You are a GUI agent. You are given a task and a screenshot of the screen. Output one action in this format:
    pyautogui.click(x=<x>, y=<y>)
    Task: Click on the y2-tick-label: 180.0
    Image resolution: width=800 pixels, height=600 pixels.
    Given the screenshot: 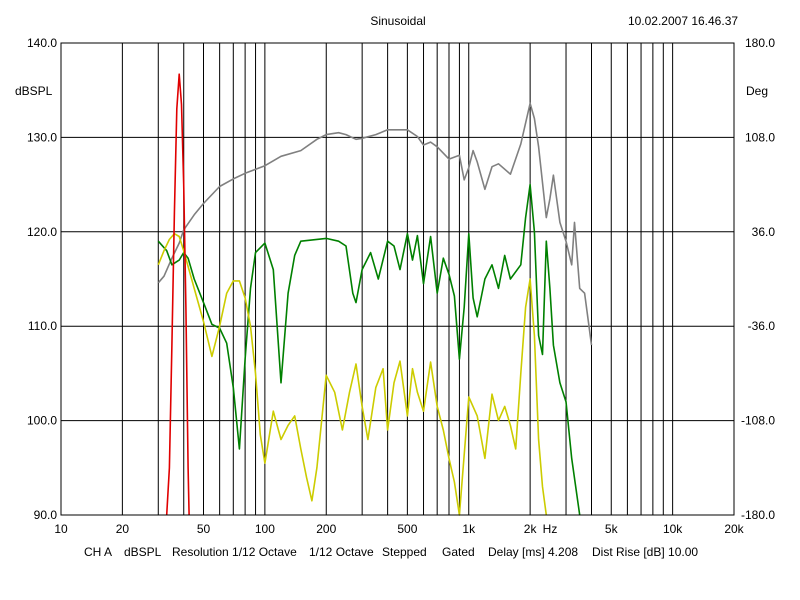 What is the action you would take?
    pyautogui.click(x=760, y=43)
    